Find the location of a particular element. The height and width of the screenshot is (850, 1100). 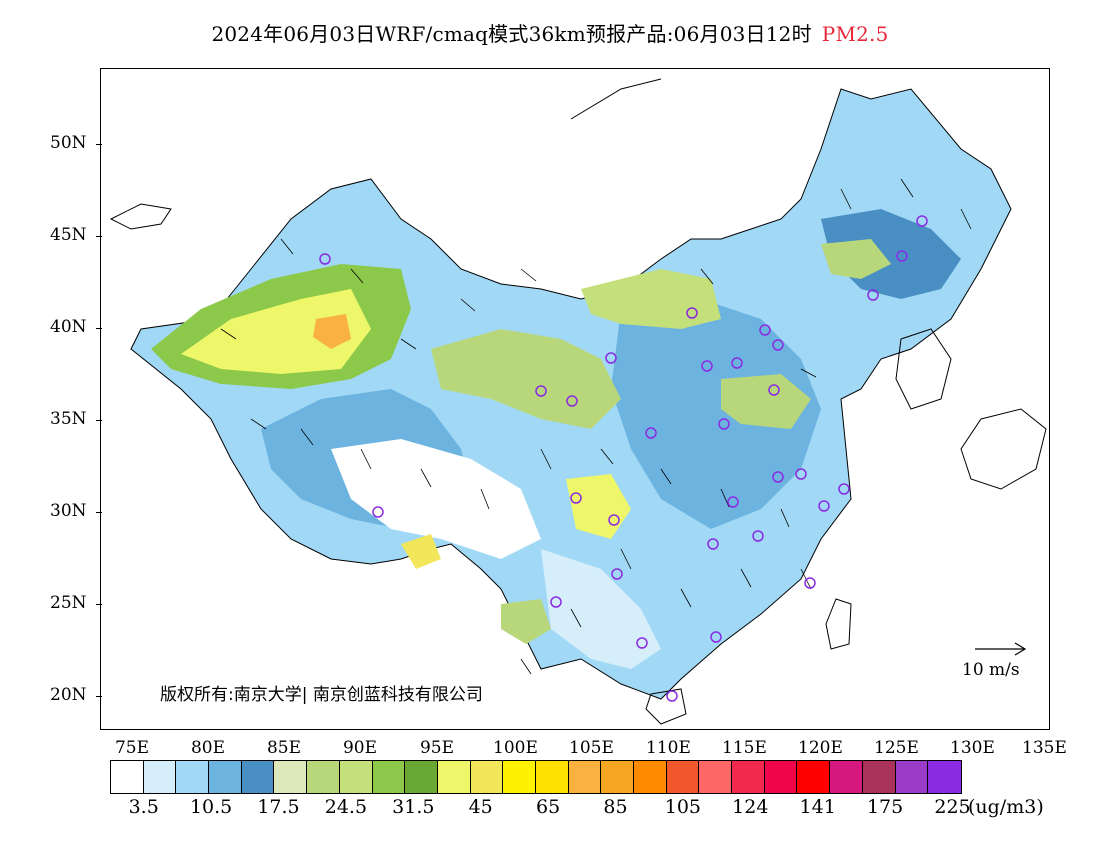

lon-label-120e: 120E is located at coordinates (820, 748).